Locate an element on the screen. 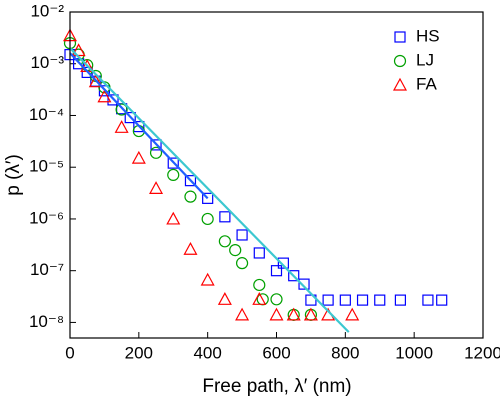 This screenshot has width=500, height=405. y-tick-label: 10⁻⁶ is located at coordinates (46, 217).